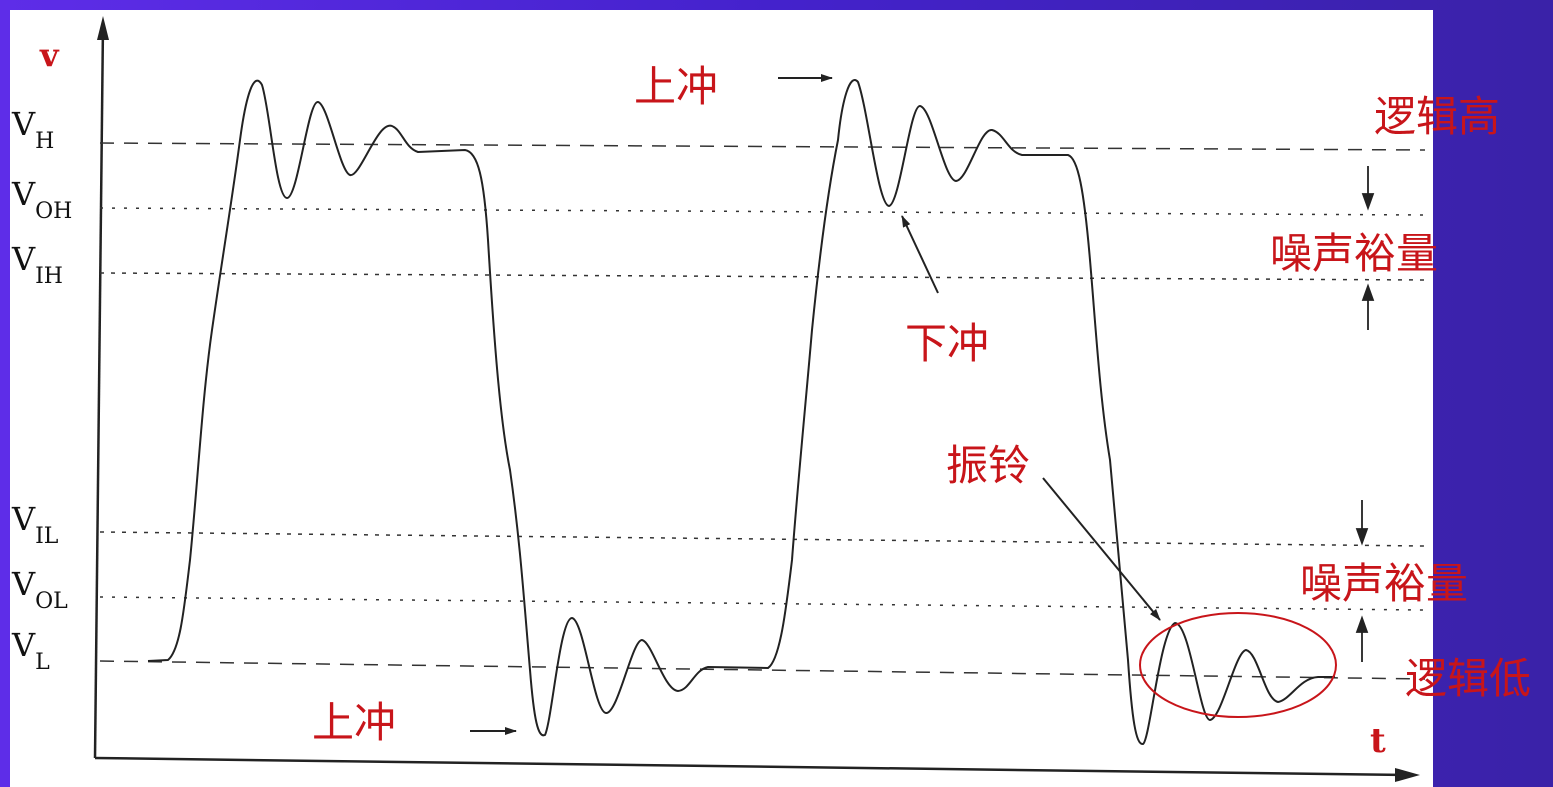  I want to click on x-axis-arrowhead, so click(1407, 775).